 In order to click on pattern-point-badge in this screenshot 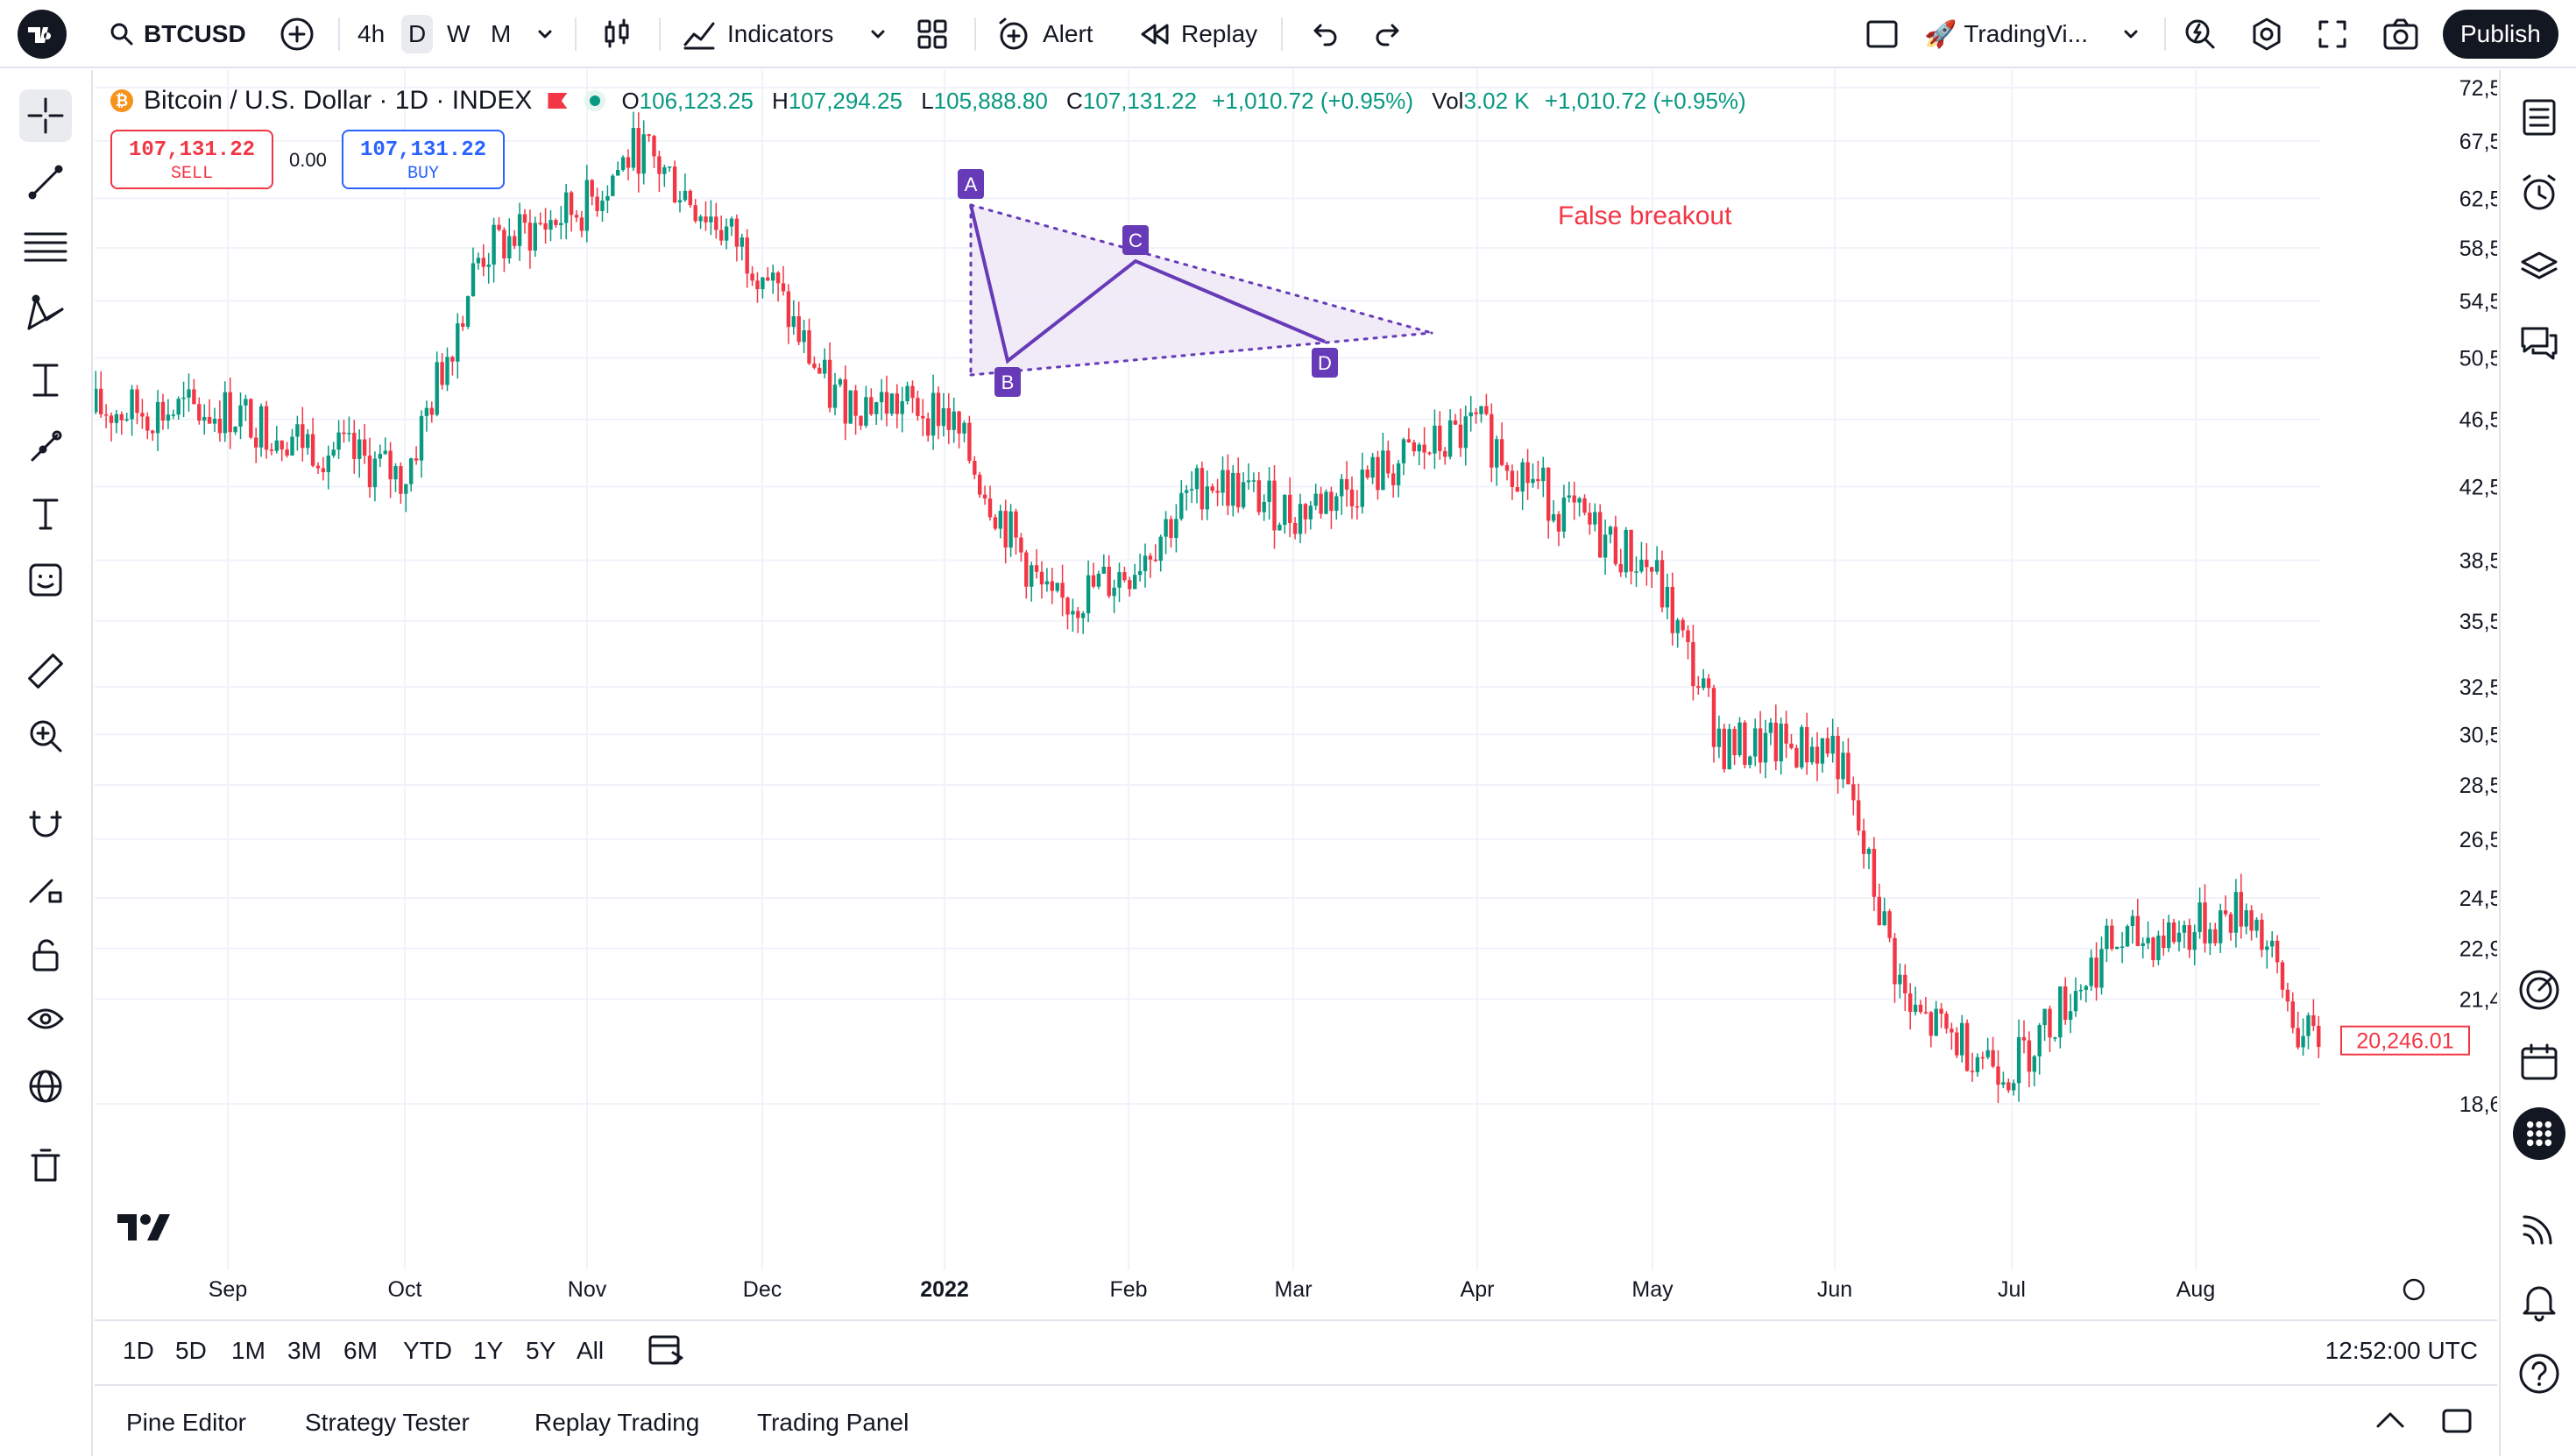, I will do `click(1135, 240)`.